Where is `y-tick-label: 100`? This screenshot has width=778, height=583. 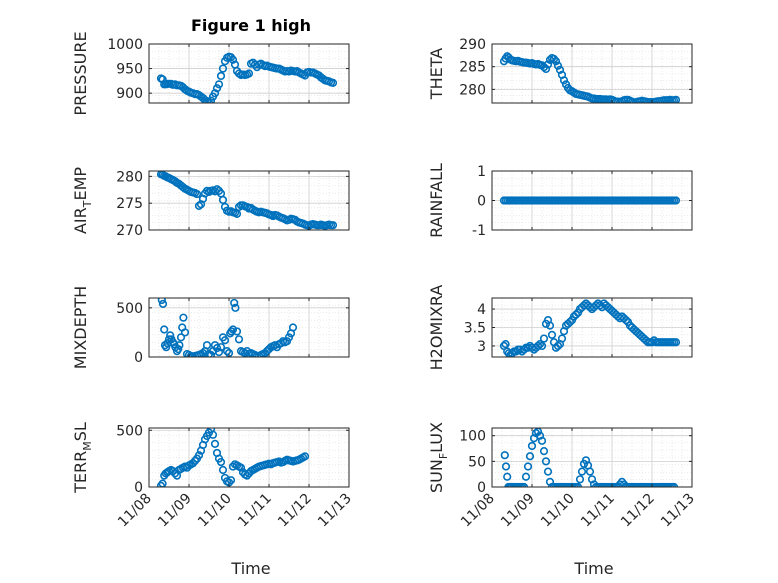 y-tick-label: 100 is located at coordinates (472, 437).